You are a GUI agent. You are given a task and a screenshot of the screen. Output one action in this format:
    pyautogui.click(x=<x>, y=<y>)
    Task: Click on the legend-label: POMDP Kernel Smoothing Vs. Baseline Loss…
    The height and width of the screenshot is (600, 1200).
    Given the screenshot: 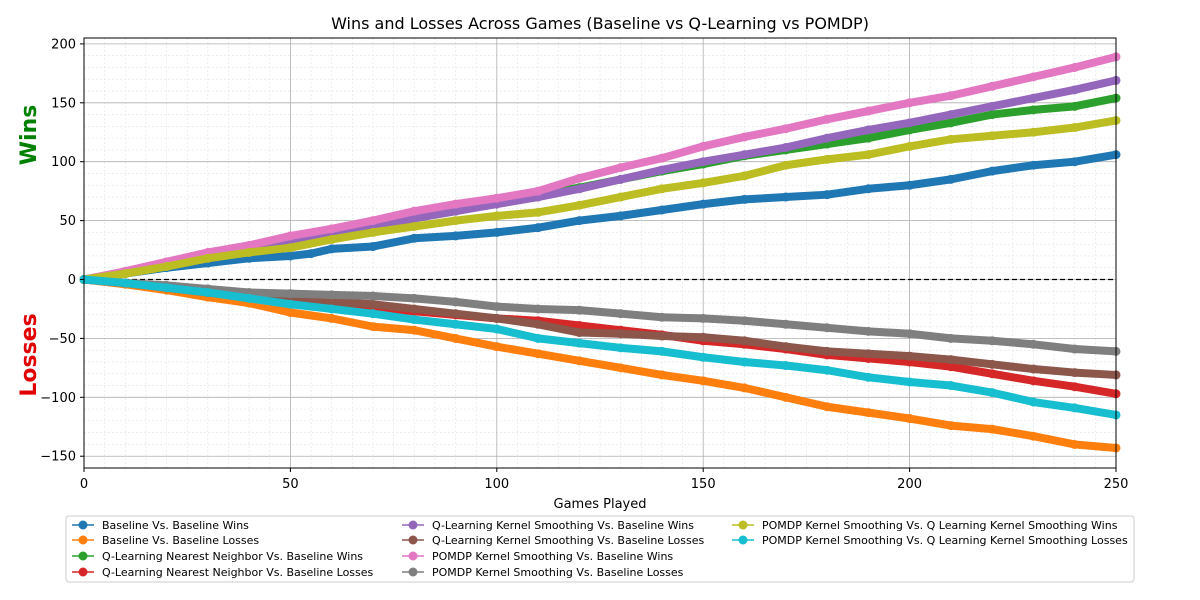 What is the action you would take?
    pyautogui.click(x=558, y=572)
    